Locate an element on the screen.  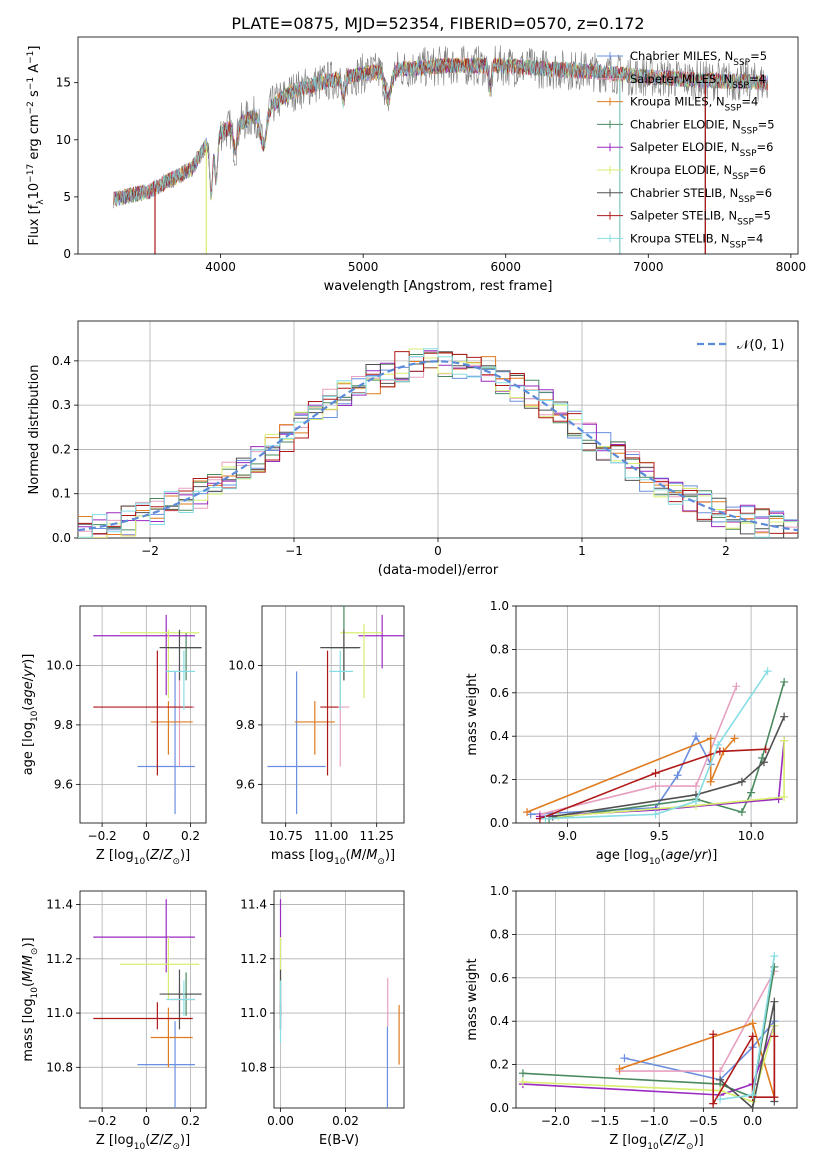
y-tick-label: 0.3 is located at coordinates (61, 405).